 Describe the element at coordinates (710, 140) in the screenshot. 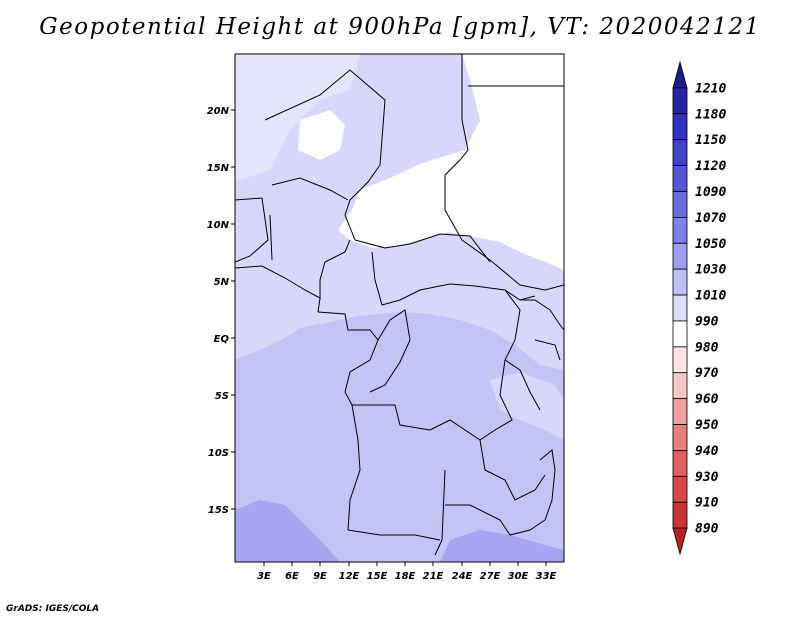

I see `colorbar-label: 1150` at that location.